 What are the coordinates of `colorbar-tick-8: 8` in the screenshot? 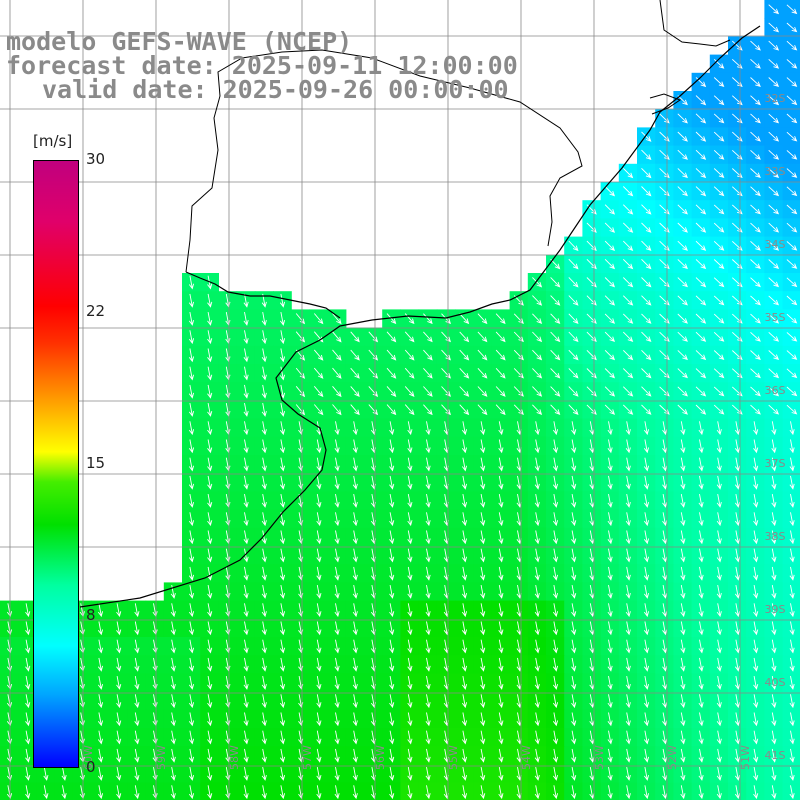 It's located at (91, 615).